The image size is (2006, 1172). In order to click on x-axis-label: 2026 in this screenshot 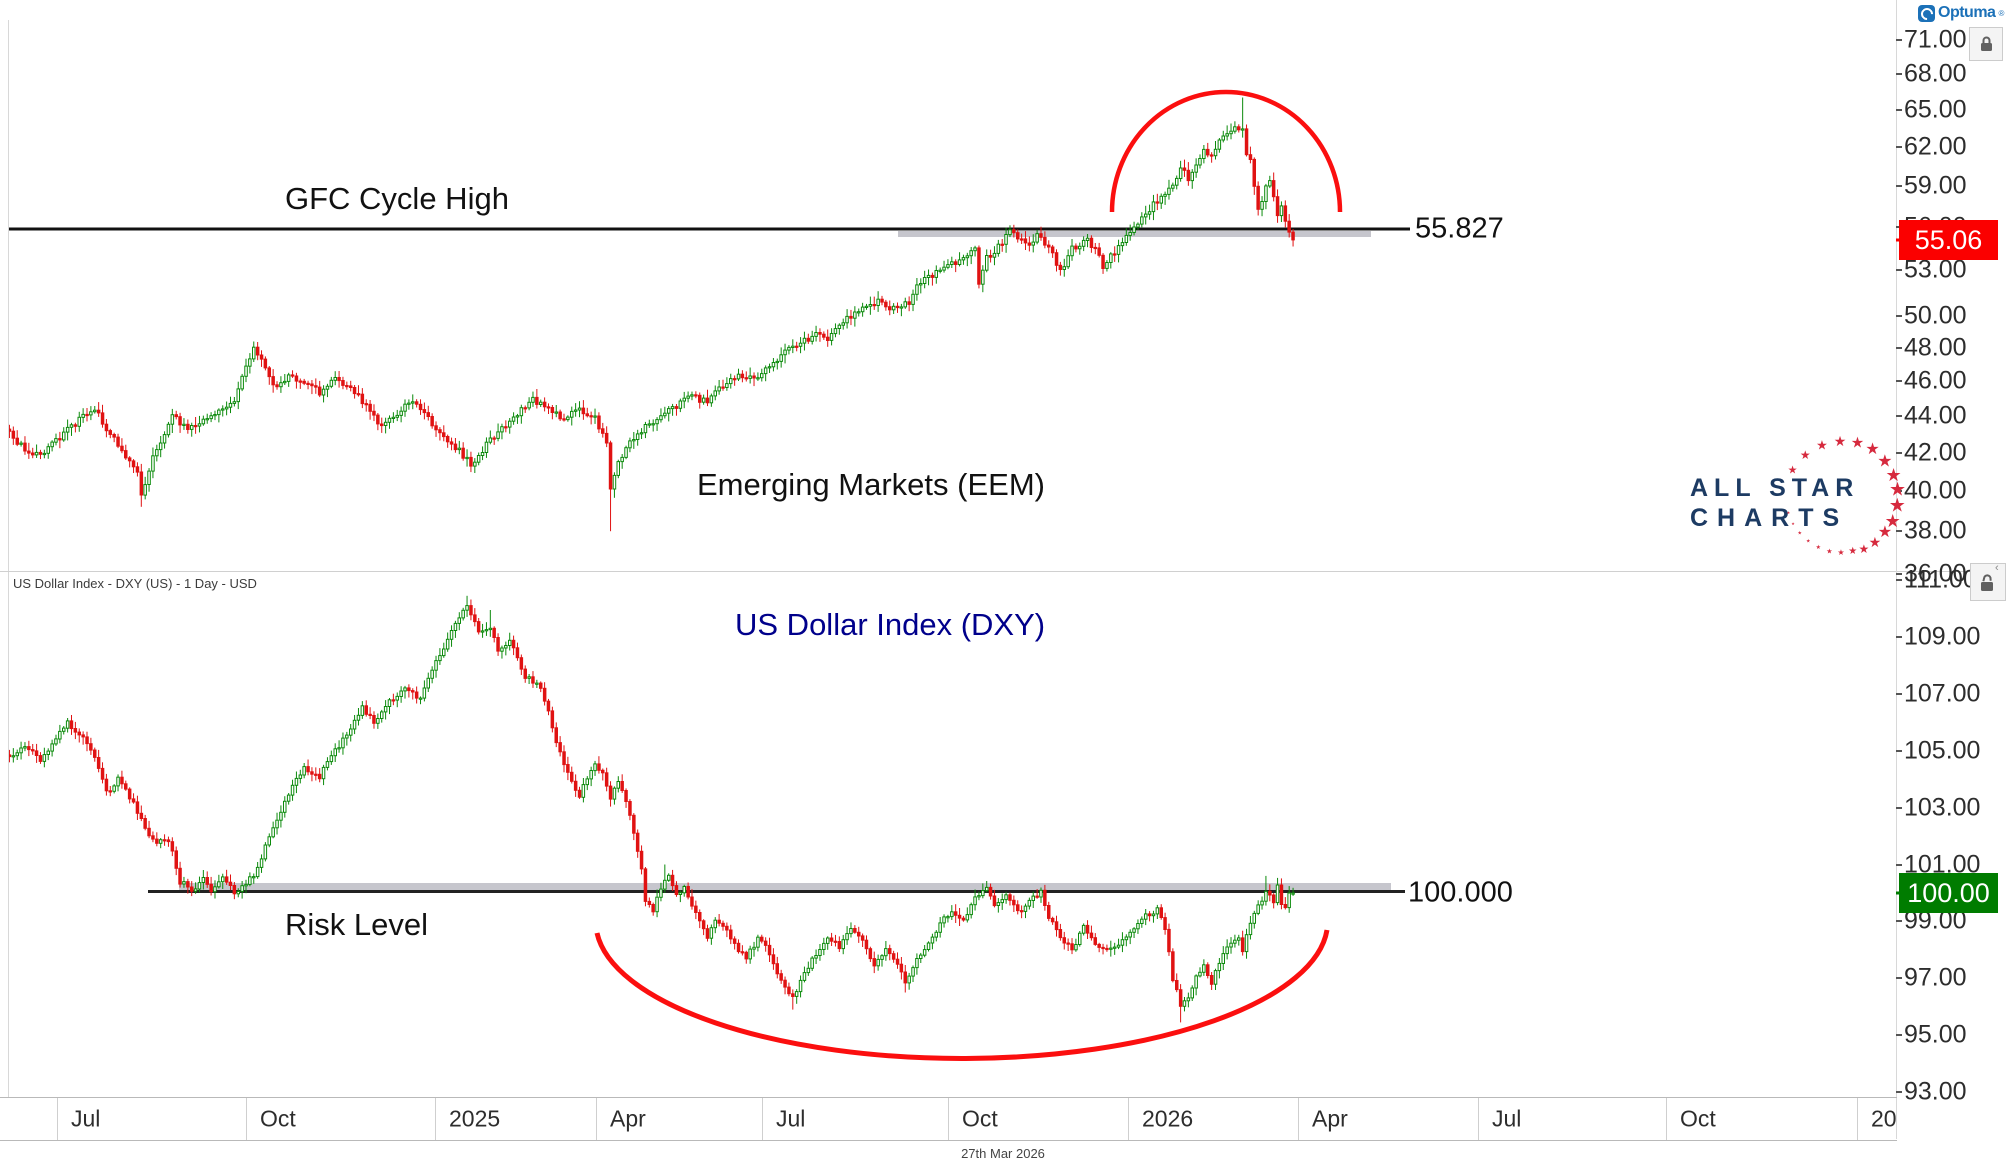, I will do `click(1168, 1118)`.